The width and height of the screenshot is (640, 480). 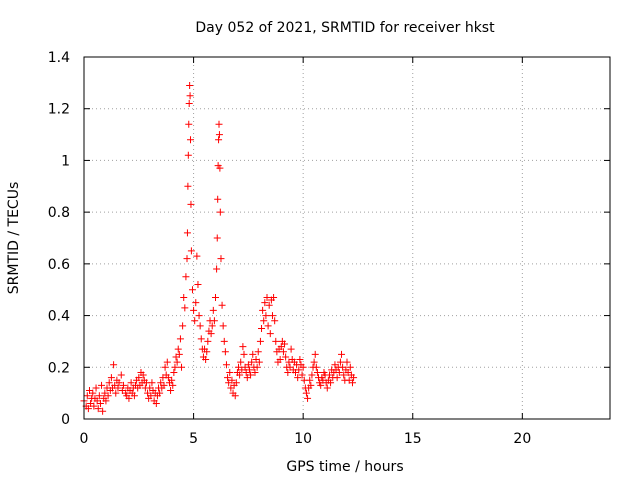 What do you see at coordinates (522, 439) in the screenshot?
I see `x-tick-label: 20` at bounding box center [522, 439].